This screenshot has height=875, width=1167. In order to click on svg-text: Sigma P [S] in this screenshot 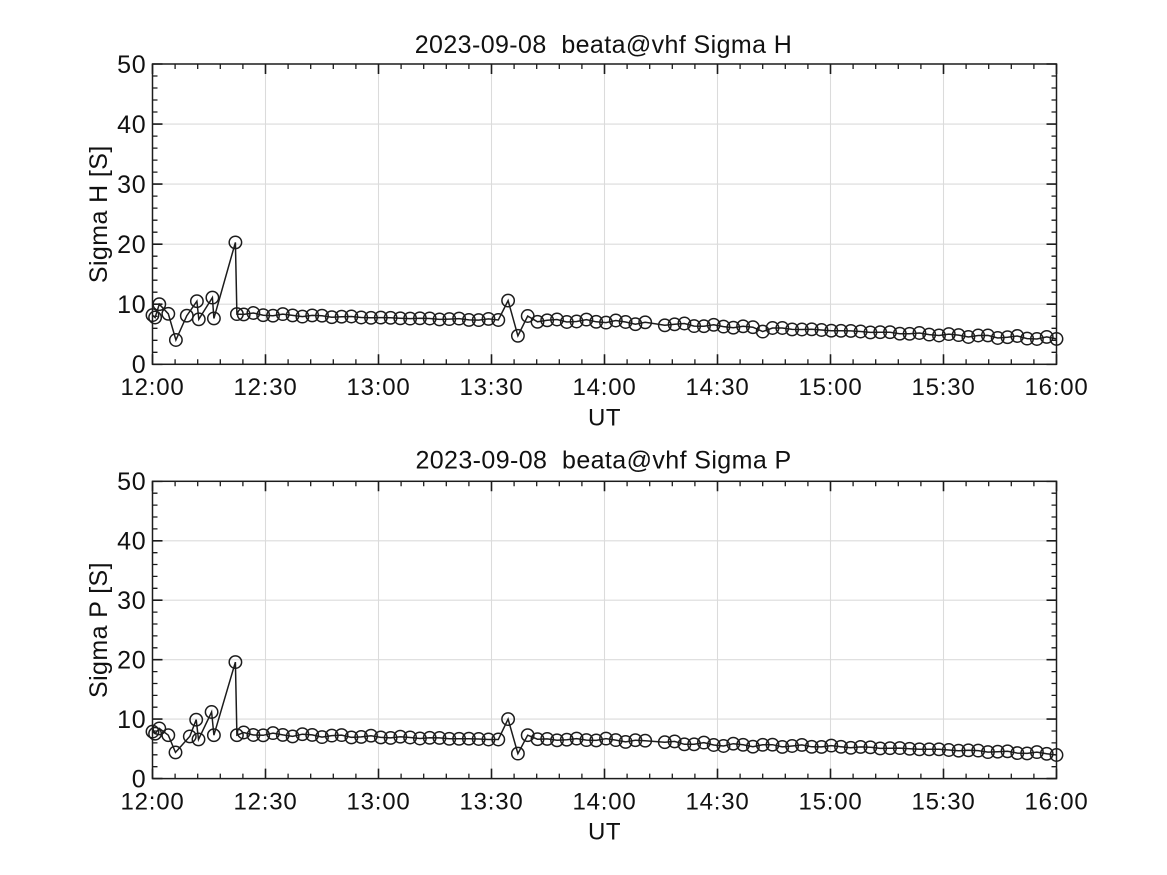, I will do `click(99, 630)`.